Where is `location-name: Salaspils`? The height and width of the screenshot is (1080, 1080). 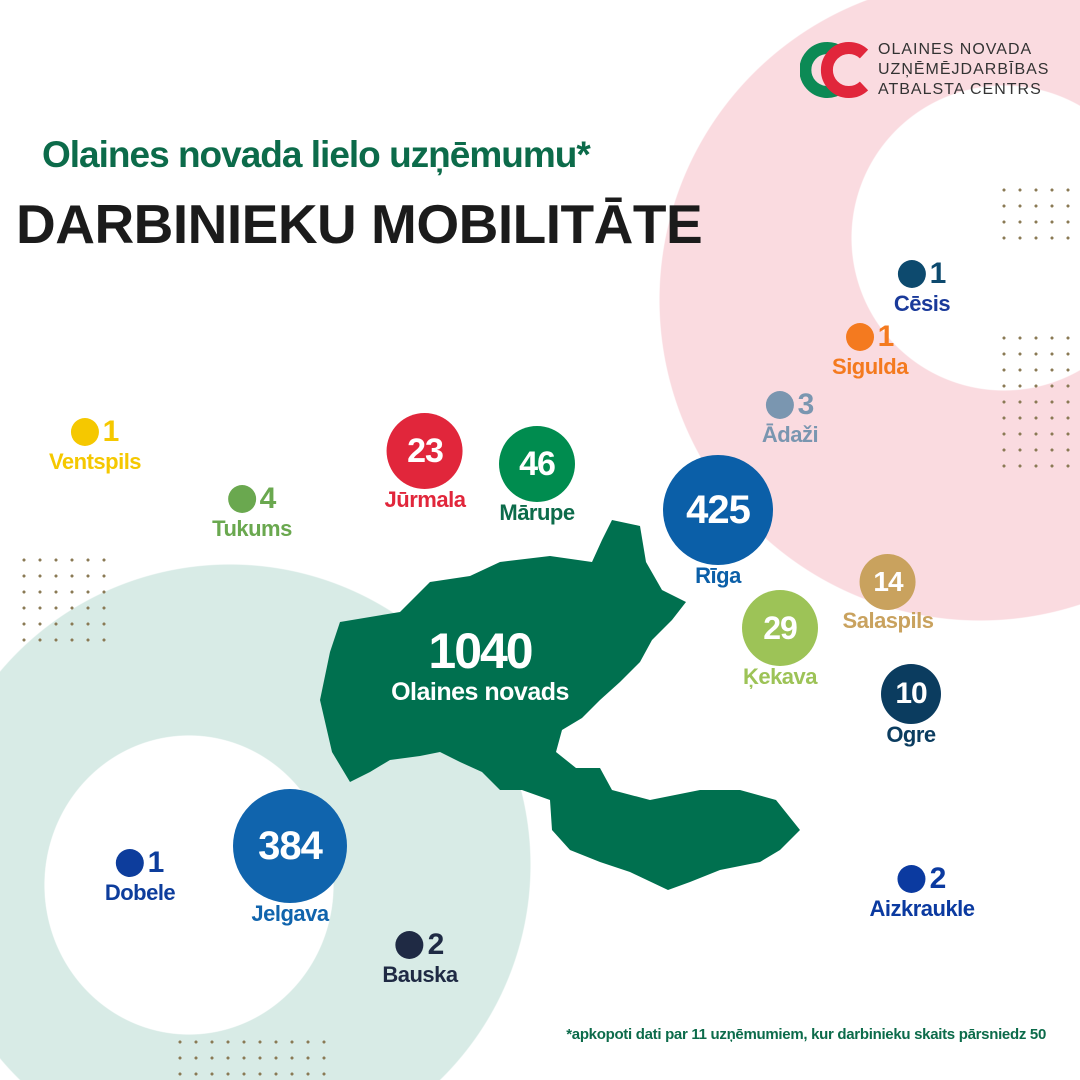
location-name: Salaspils is located at coordinates (888, 620).